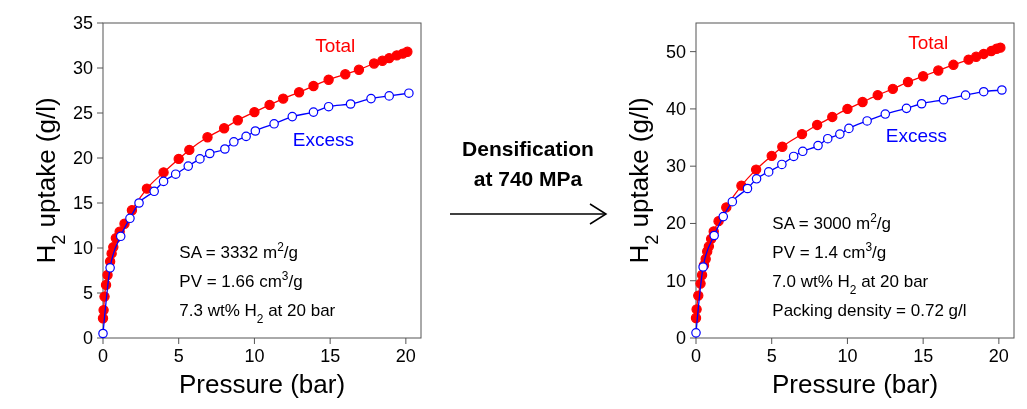  What do you see at coordinates (675, 108) in the screenshot?
I see `y-tick-label: 40` at bounding box center [675, 108].